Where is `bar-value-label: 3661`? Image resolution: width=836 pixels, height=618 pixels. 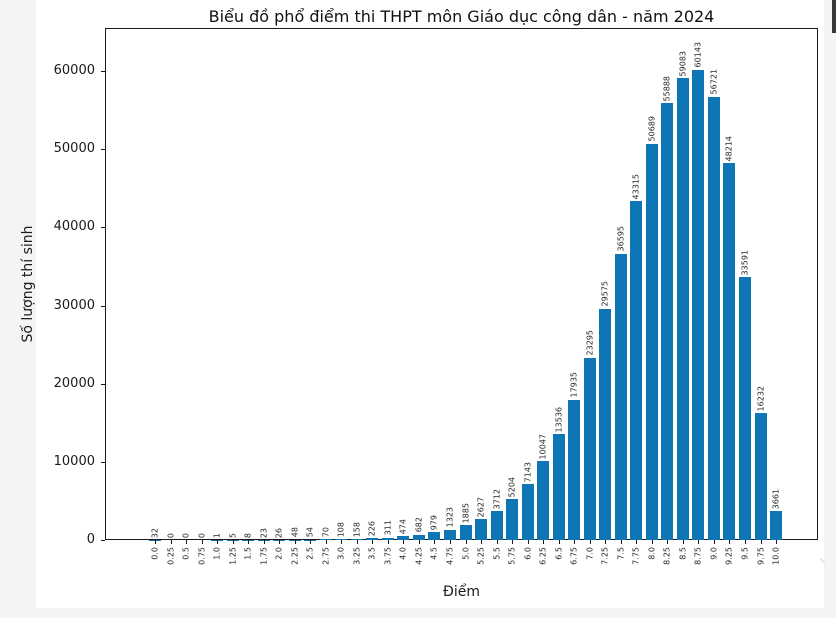 bar-value-label: 3661 is located at coordinates (776, 499).